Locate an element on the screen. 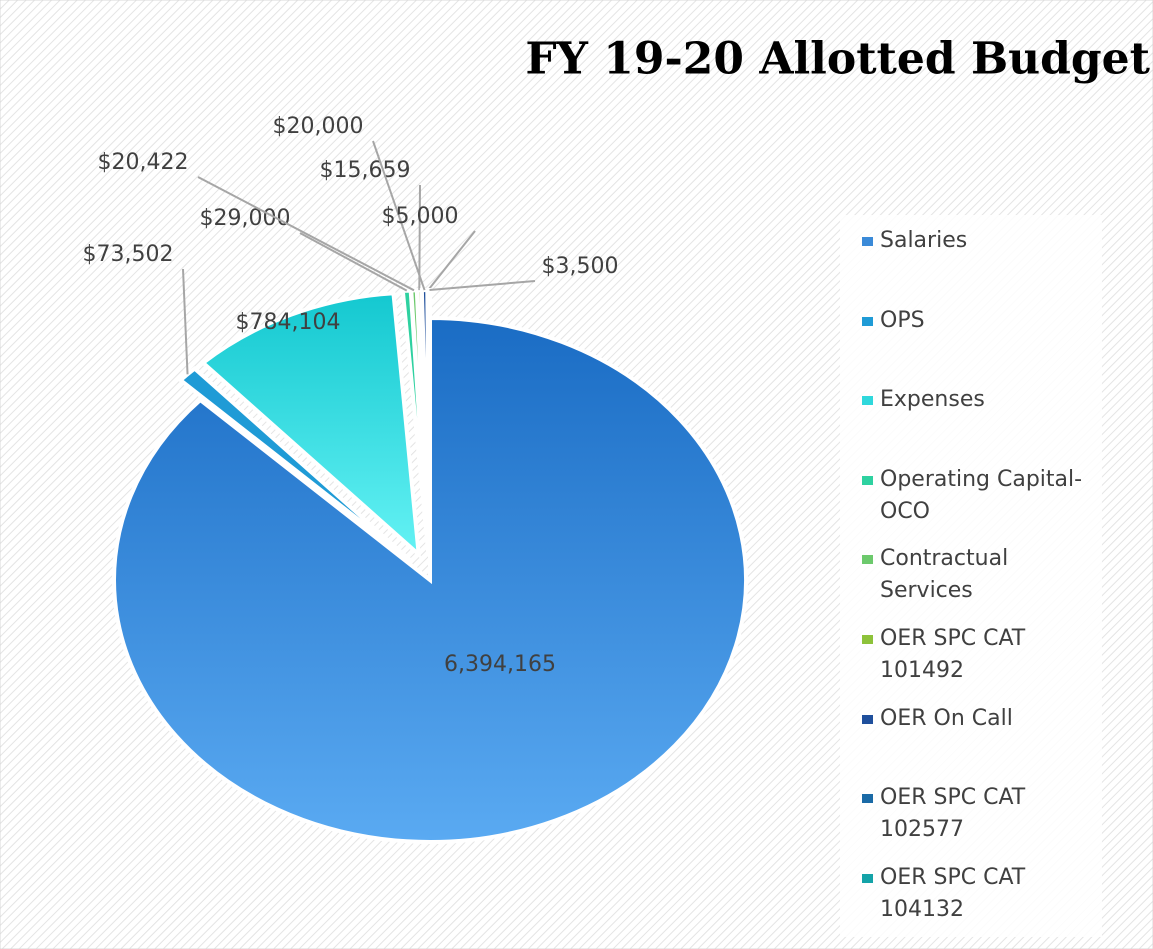 The image size is (1153, 949). data-label: $20,422 is located at coordinates (143, 162).